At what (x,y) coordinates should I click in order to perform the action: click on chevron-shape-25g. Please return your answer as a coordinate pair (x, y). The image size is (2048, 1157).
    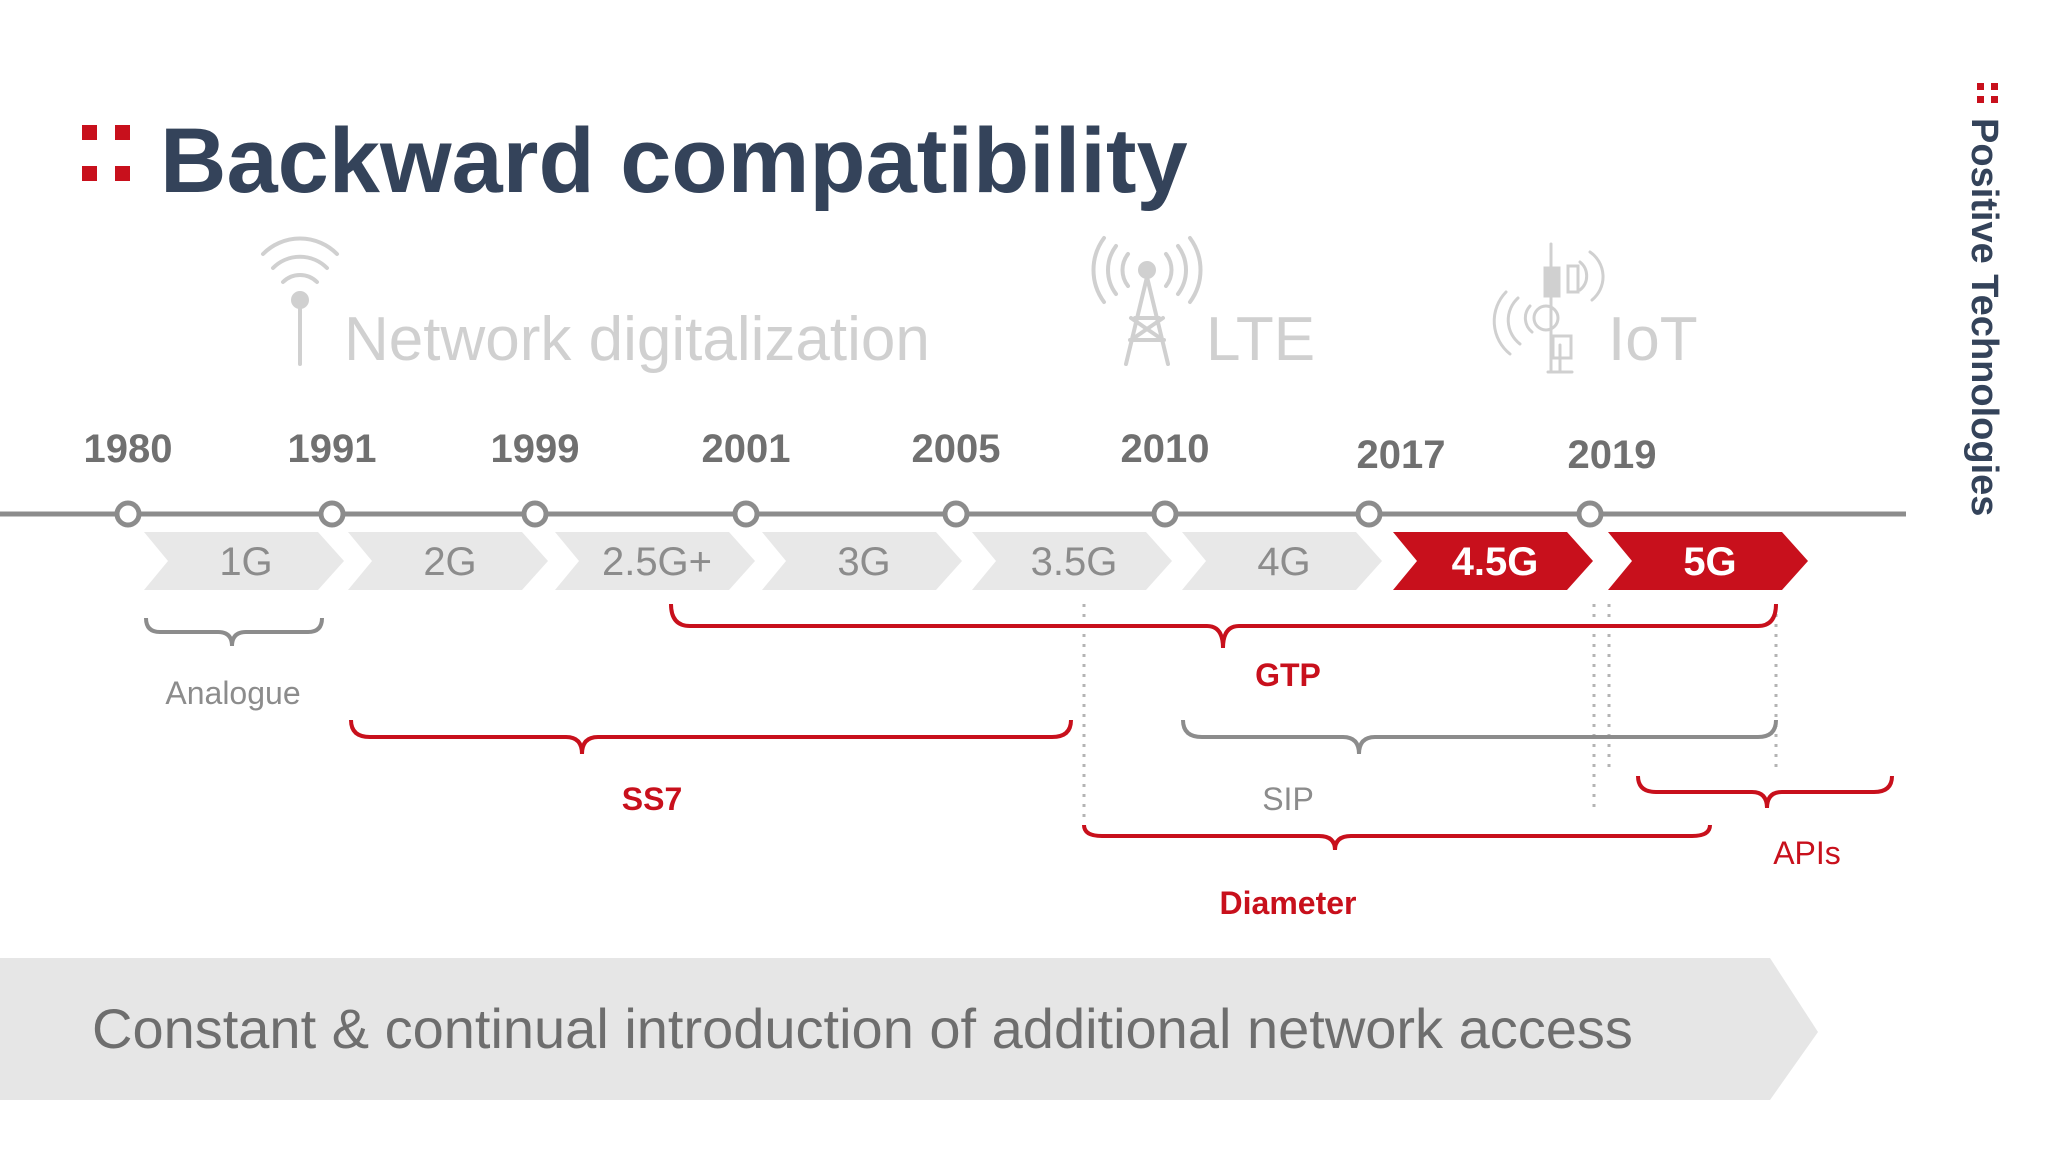
    Looking at the image, I should click on (655, 561).